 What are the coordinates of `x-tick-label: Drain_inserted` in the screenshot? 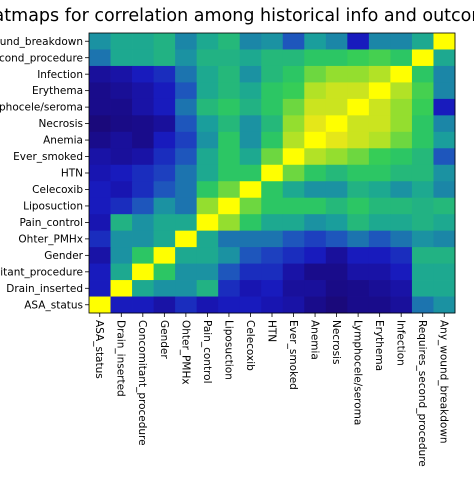 It's located at (121, 358).